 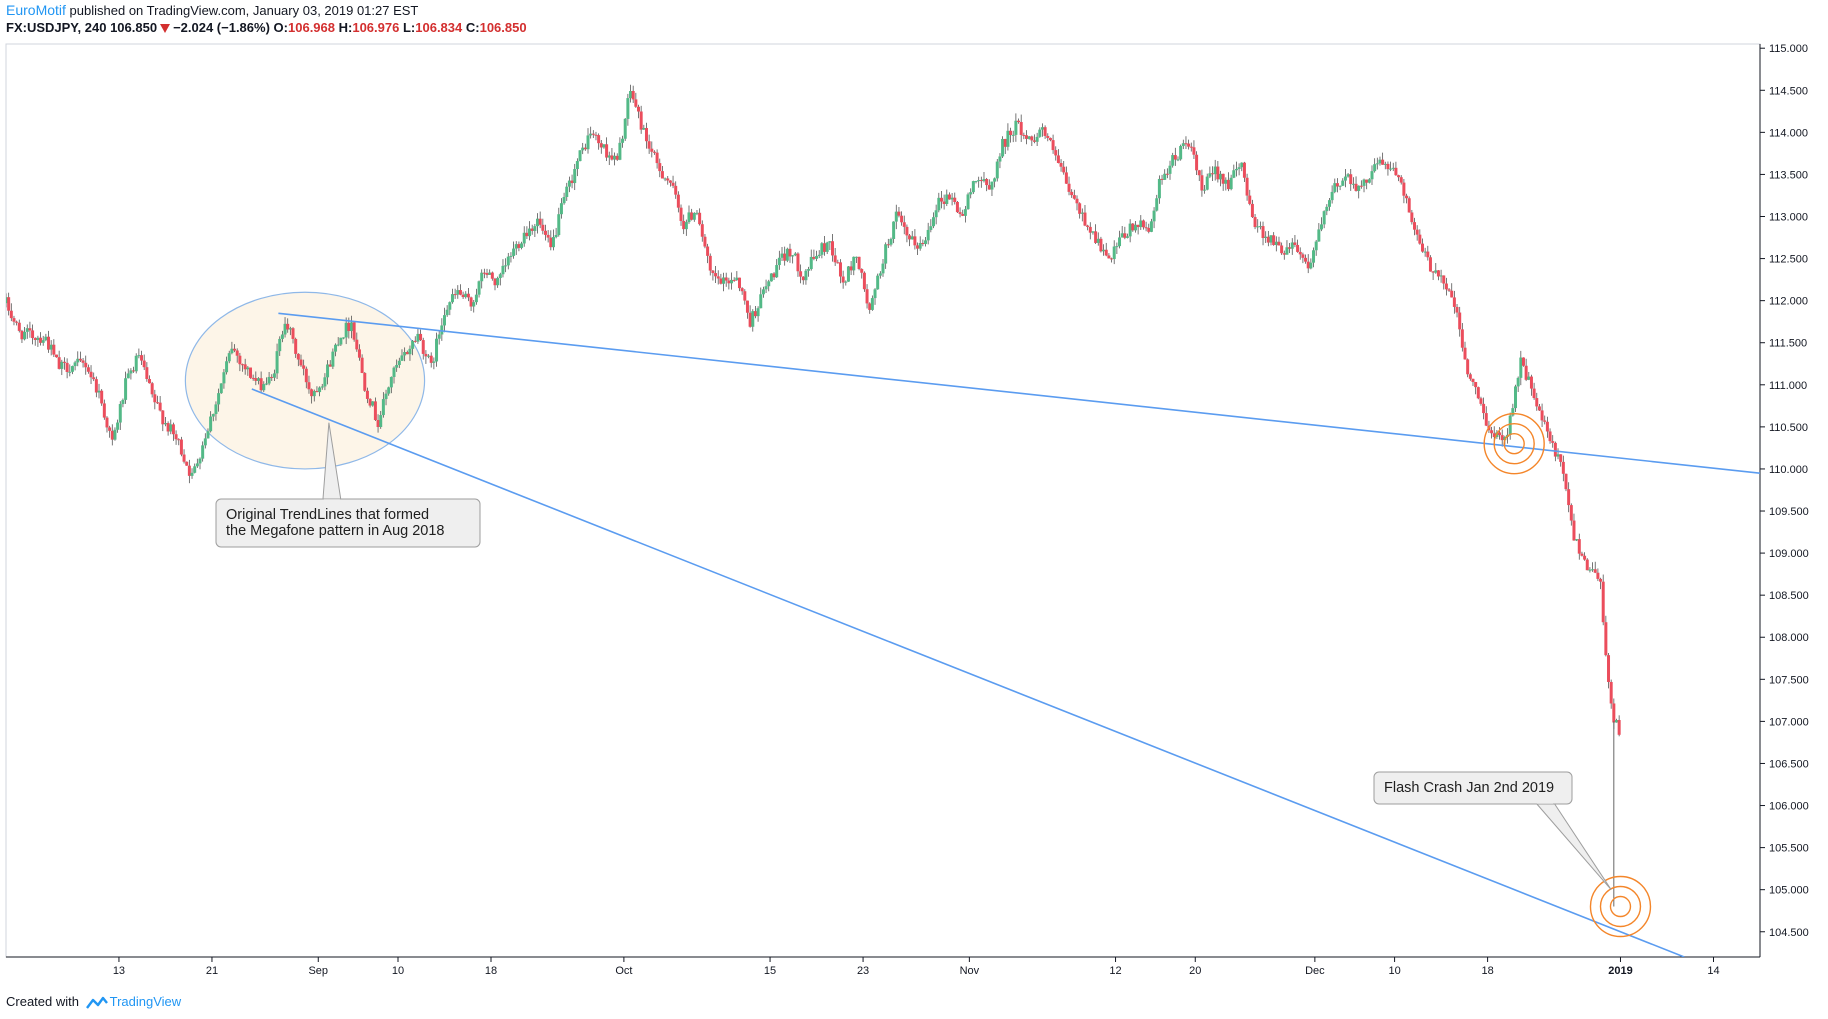 What do you see at coordinates (1315, 971) in the screenshot?
I see `x-tick-label: Dec` at bounding box center [1315, 971].